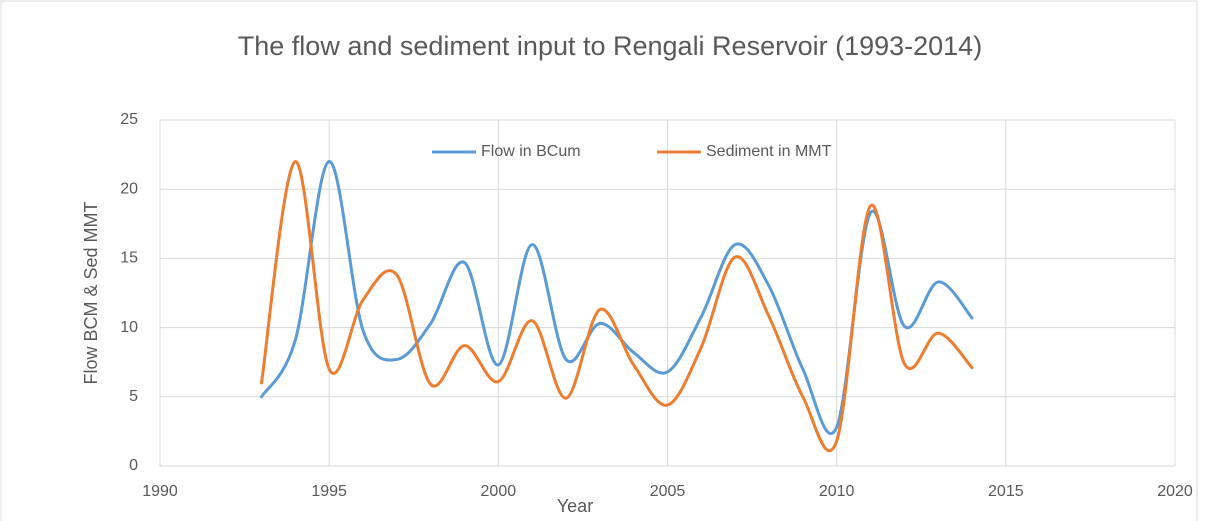 This screenshot has height=521, width=1210. What do you see at coordinates (129, 327) in the screenshot?
I see `y-tick-label: 10` at bounding box center [129, 327].